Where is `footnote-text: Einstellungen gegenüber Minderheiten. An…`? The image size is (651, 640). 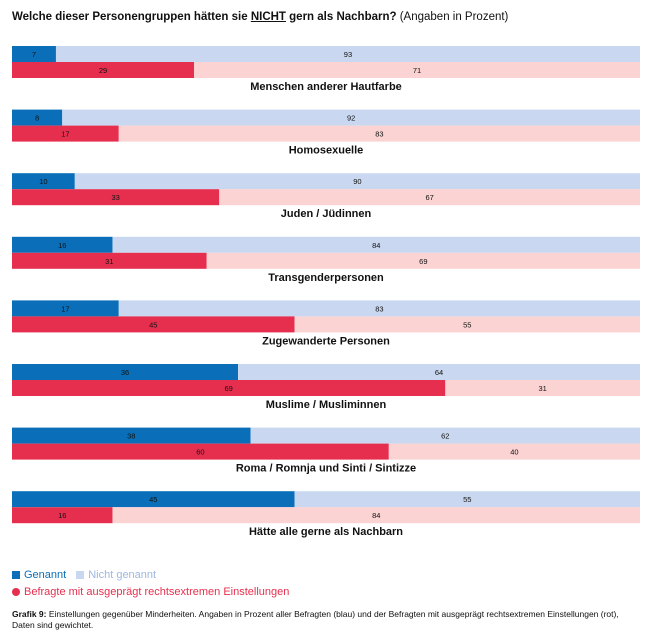
footnote-text: Einstellungen gegenüber Minderheiten. An… is located at coordinates (315, 619).